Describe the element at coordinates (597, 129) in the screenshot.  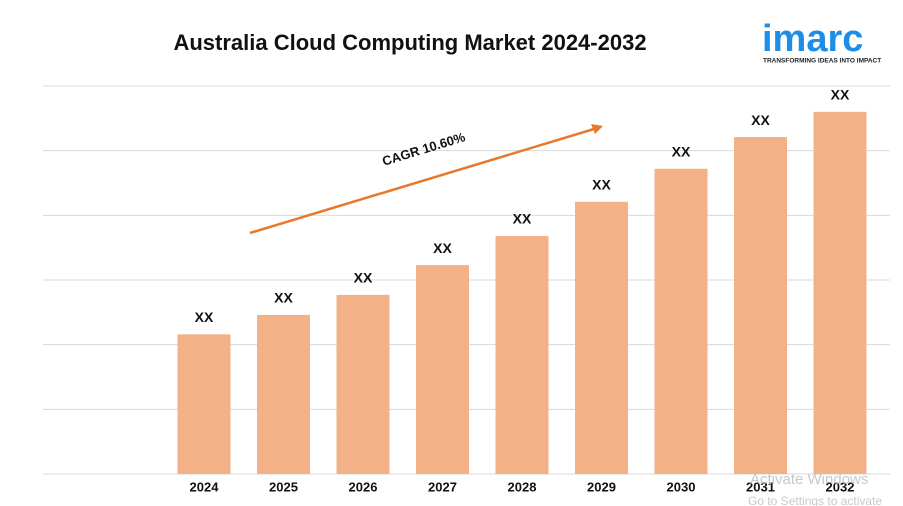
I see `arrow-head` at that location.